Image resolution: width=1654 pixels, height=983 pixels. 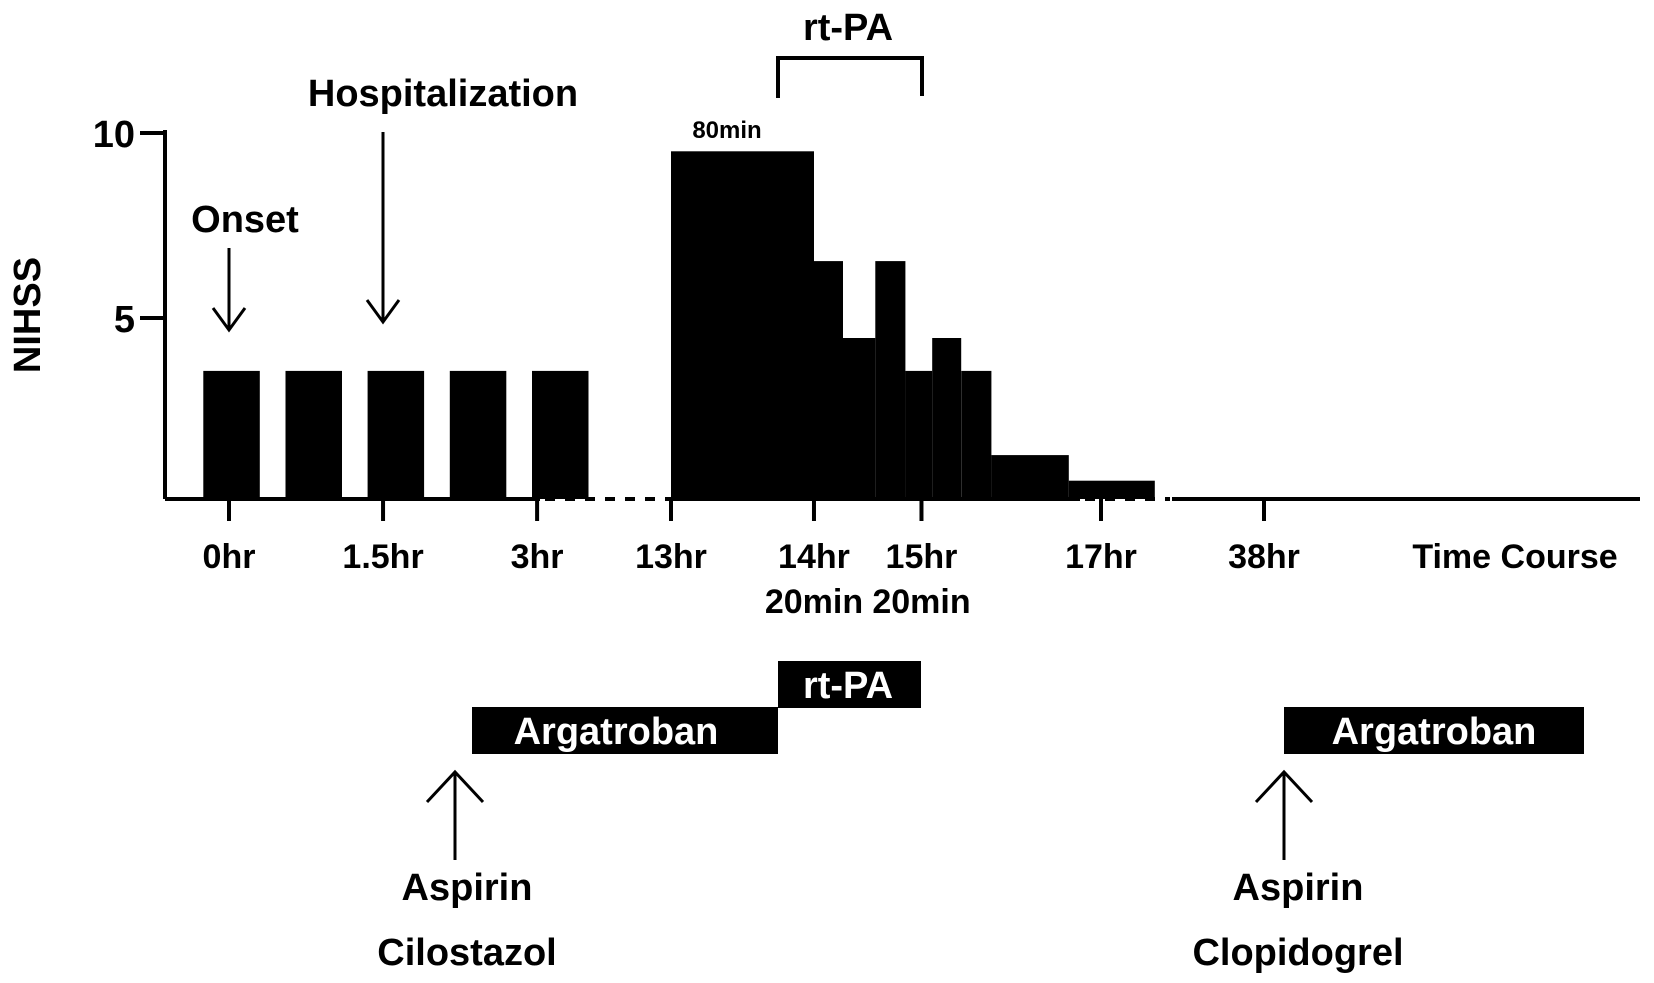 I want to click on onset-label: Onset, so click(x=245, y=220).